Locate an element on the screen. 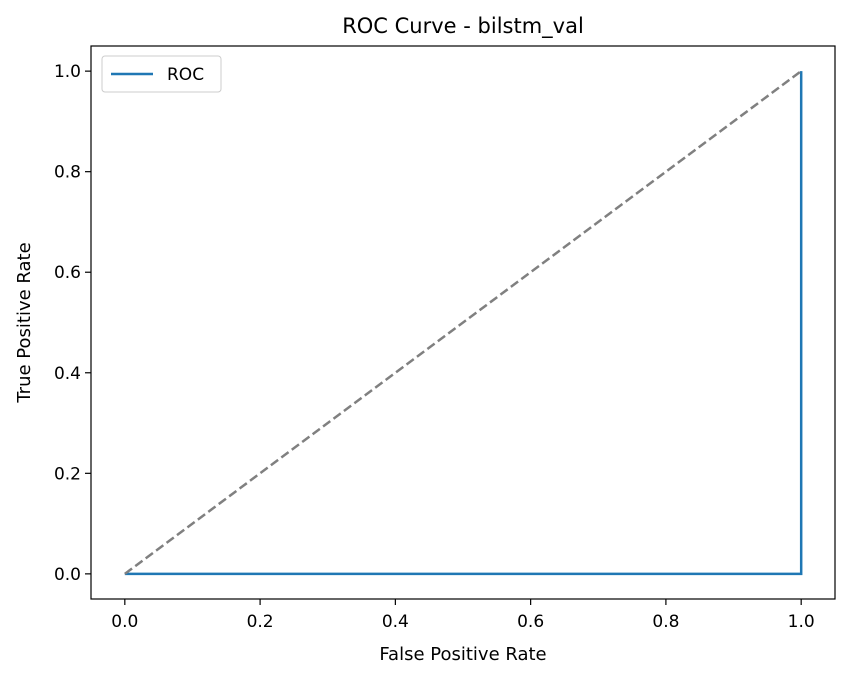 Image resolution: width=850 pixels, height=678 pixels. y-tick-label: 0.6 is located at coordinates (67, 273).